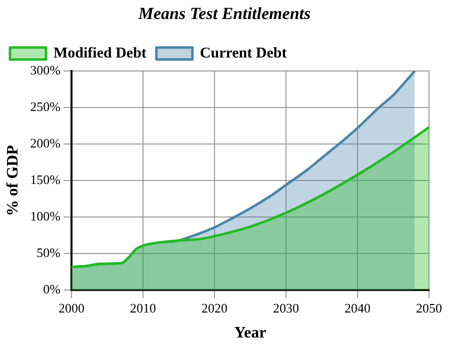 Image resolution: width=449 pixels, height=347 pixels. What do you see at coordinates (143, 308) in the screenshot?
I see `x-tick-label: 2010` at bounding box center [143, 308].